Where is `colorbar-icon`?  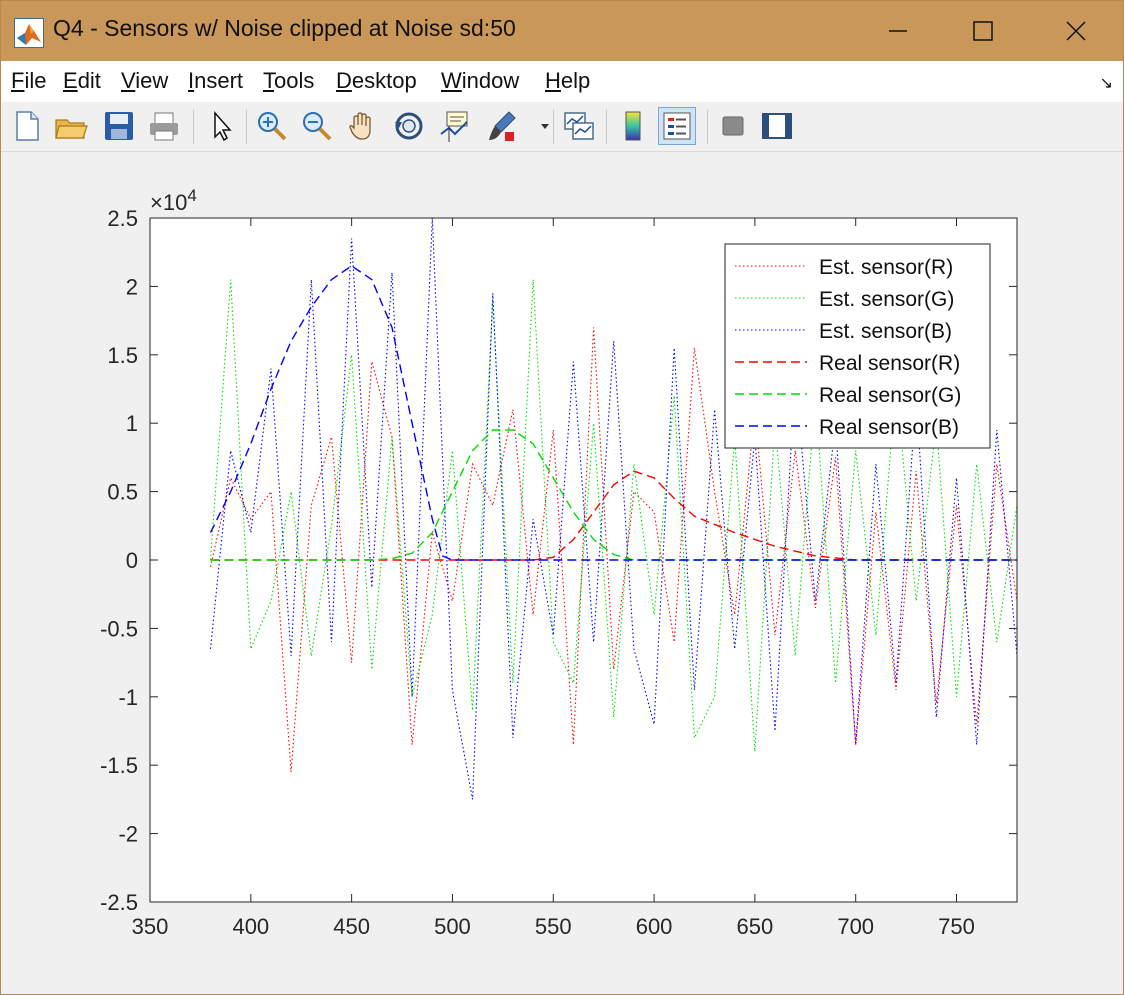
colorbar-icon is located at coordinates (633, 126).